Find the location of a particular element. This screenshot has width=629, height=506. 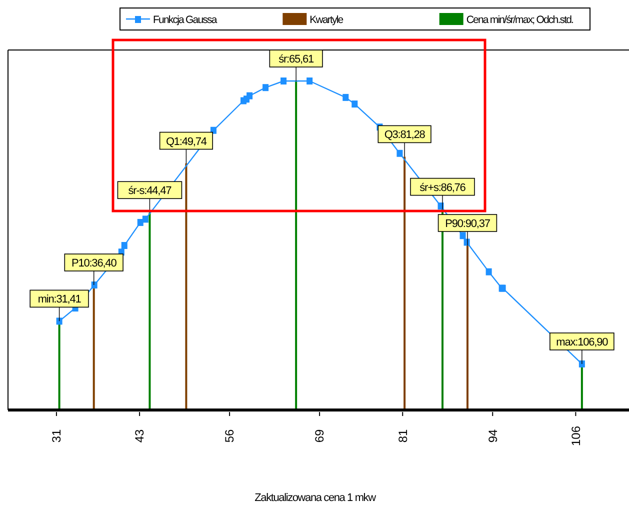

x-axis-title: Zaktualizowana cena 1 mkw is located at coordinates (315, 498).